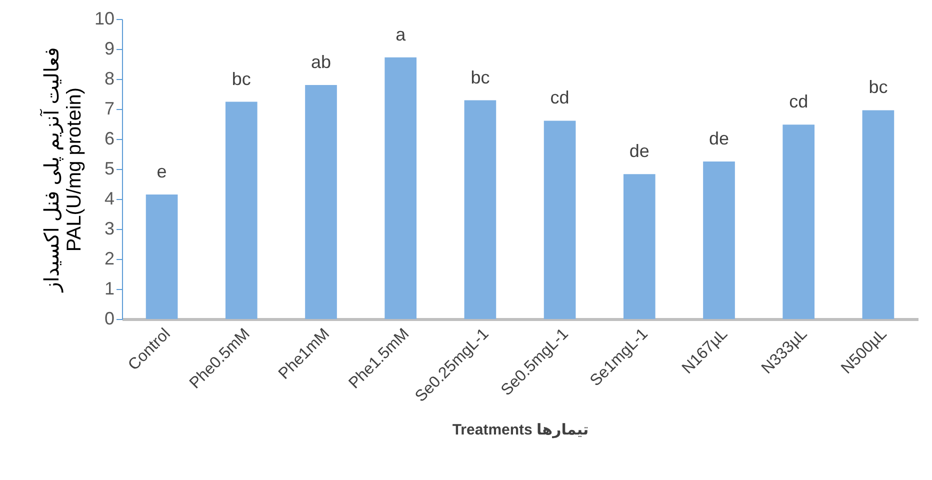 Image resolution: width=932 pixels, height=480 pixels. I want to click on y-tick-label: 10, so click(104, 18).